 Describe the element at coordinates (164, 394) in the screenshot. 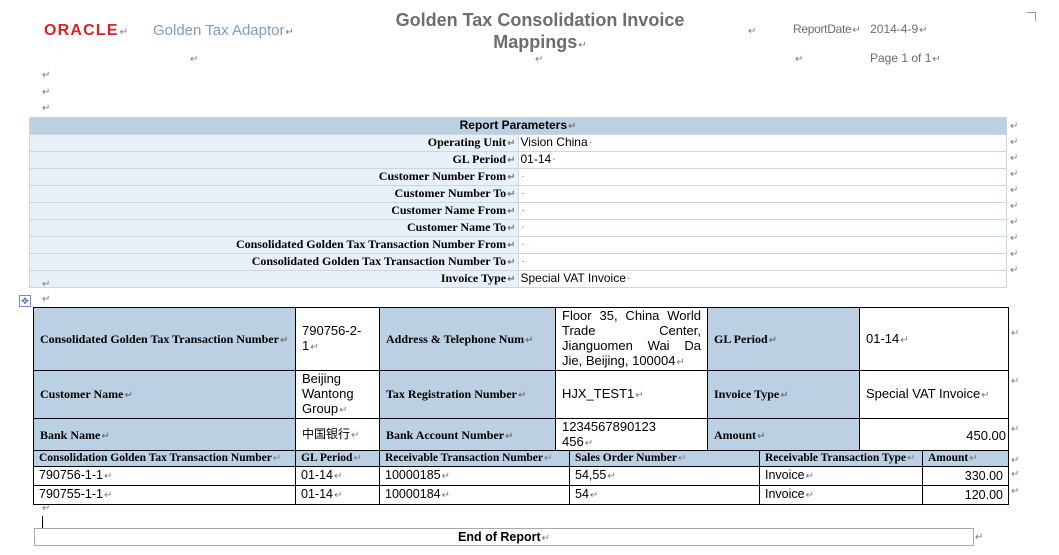

I see `customer-name-label: Customer Name↵` at that location.